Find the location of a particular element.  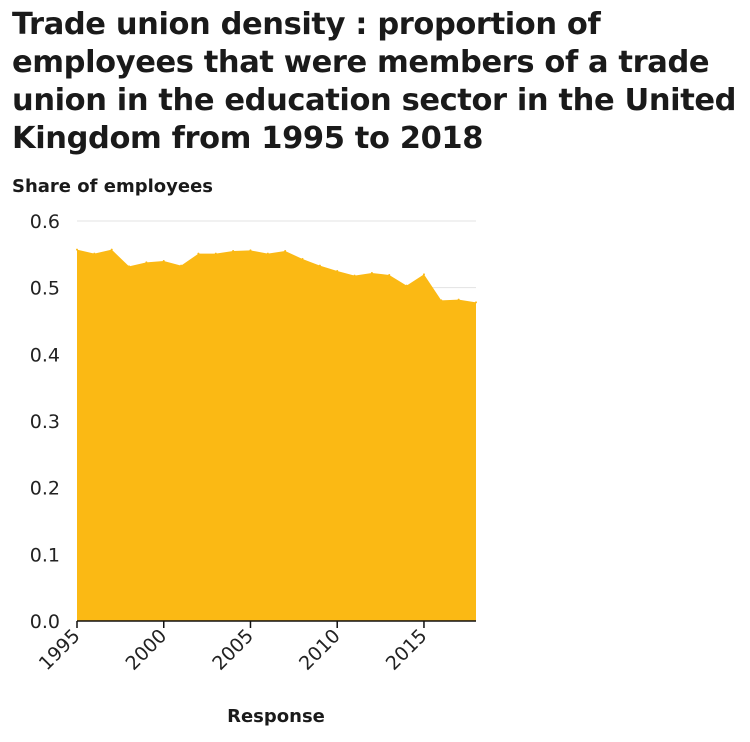

y-tick-label: 0.3 is located at coordinates (45, 422).